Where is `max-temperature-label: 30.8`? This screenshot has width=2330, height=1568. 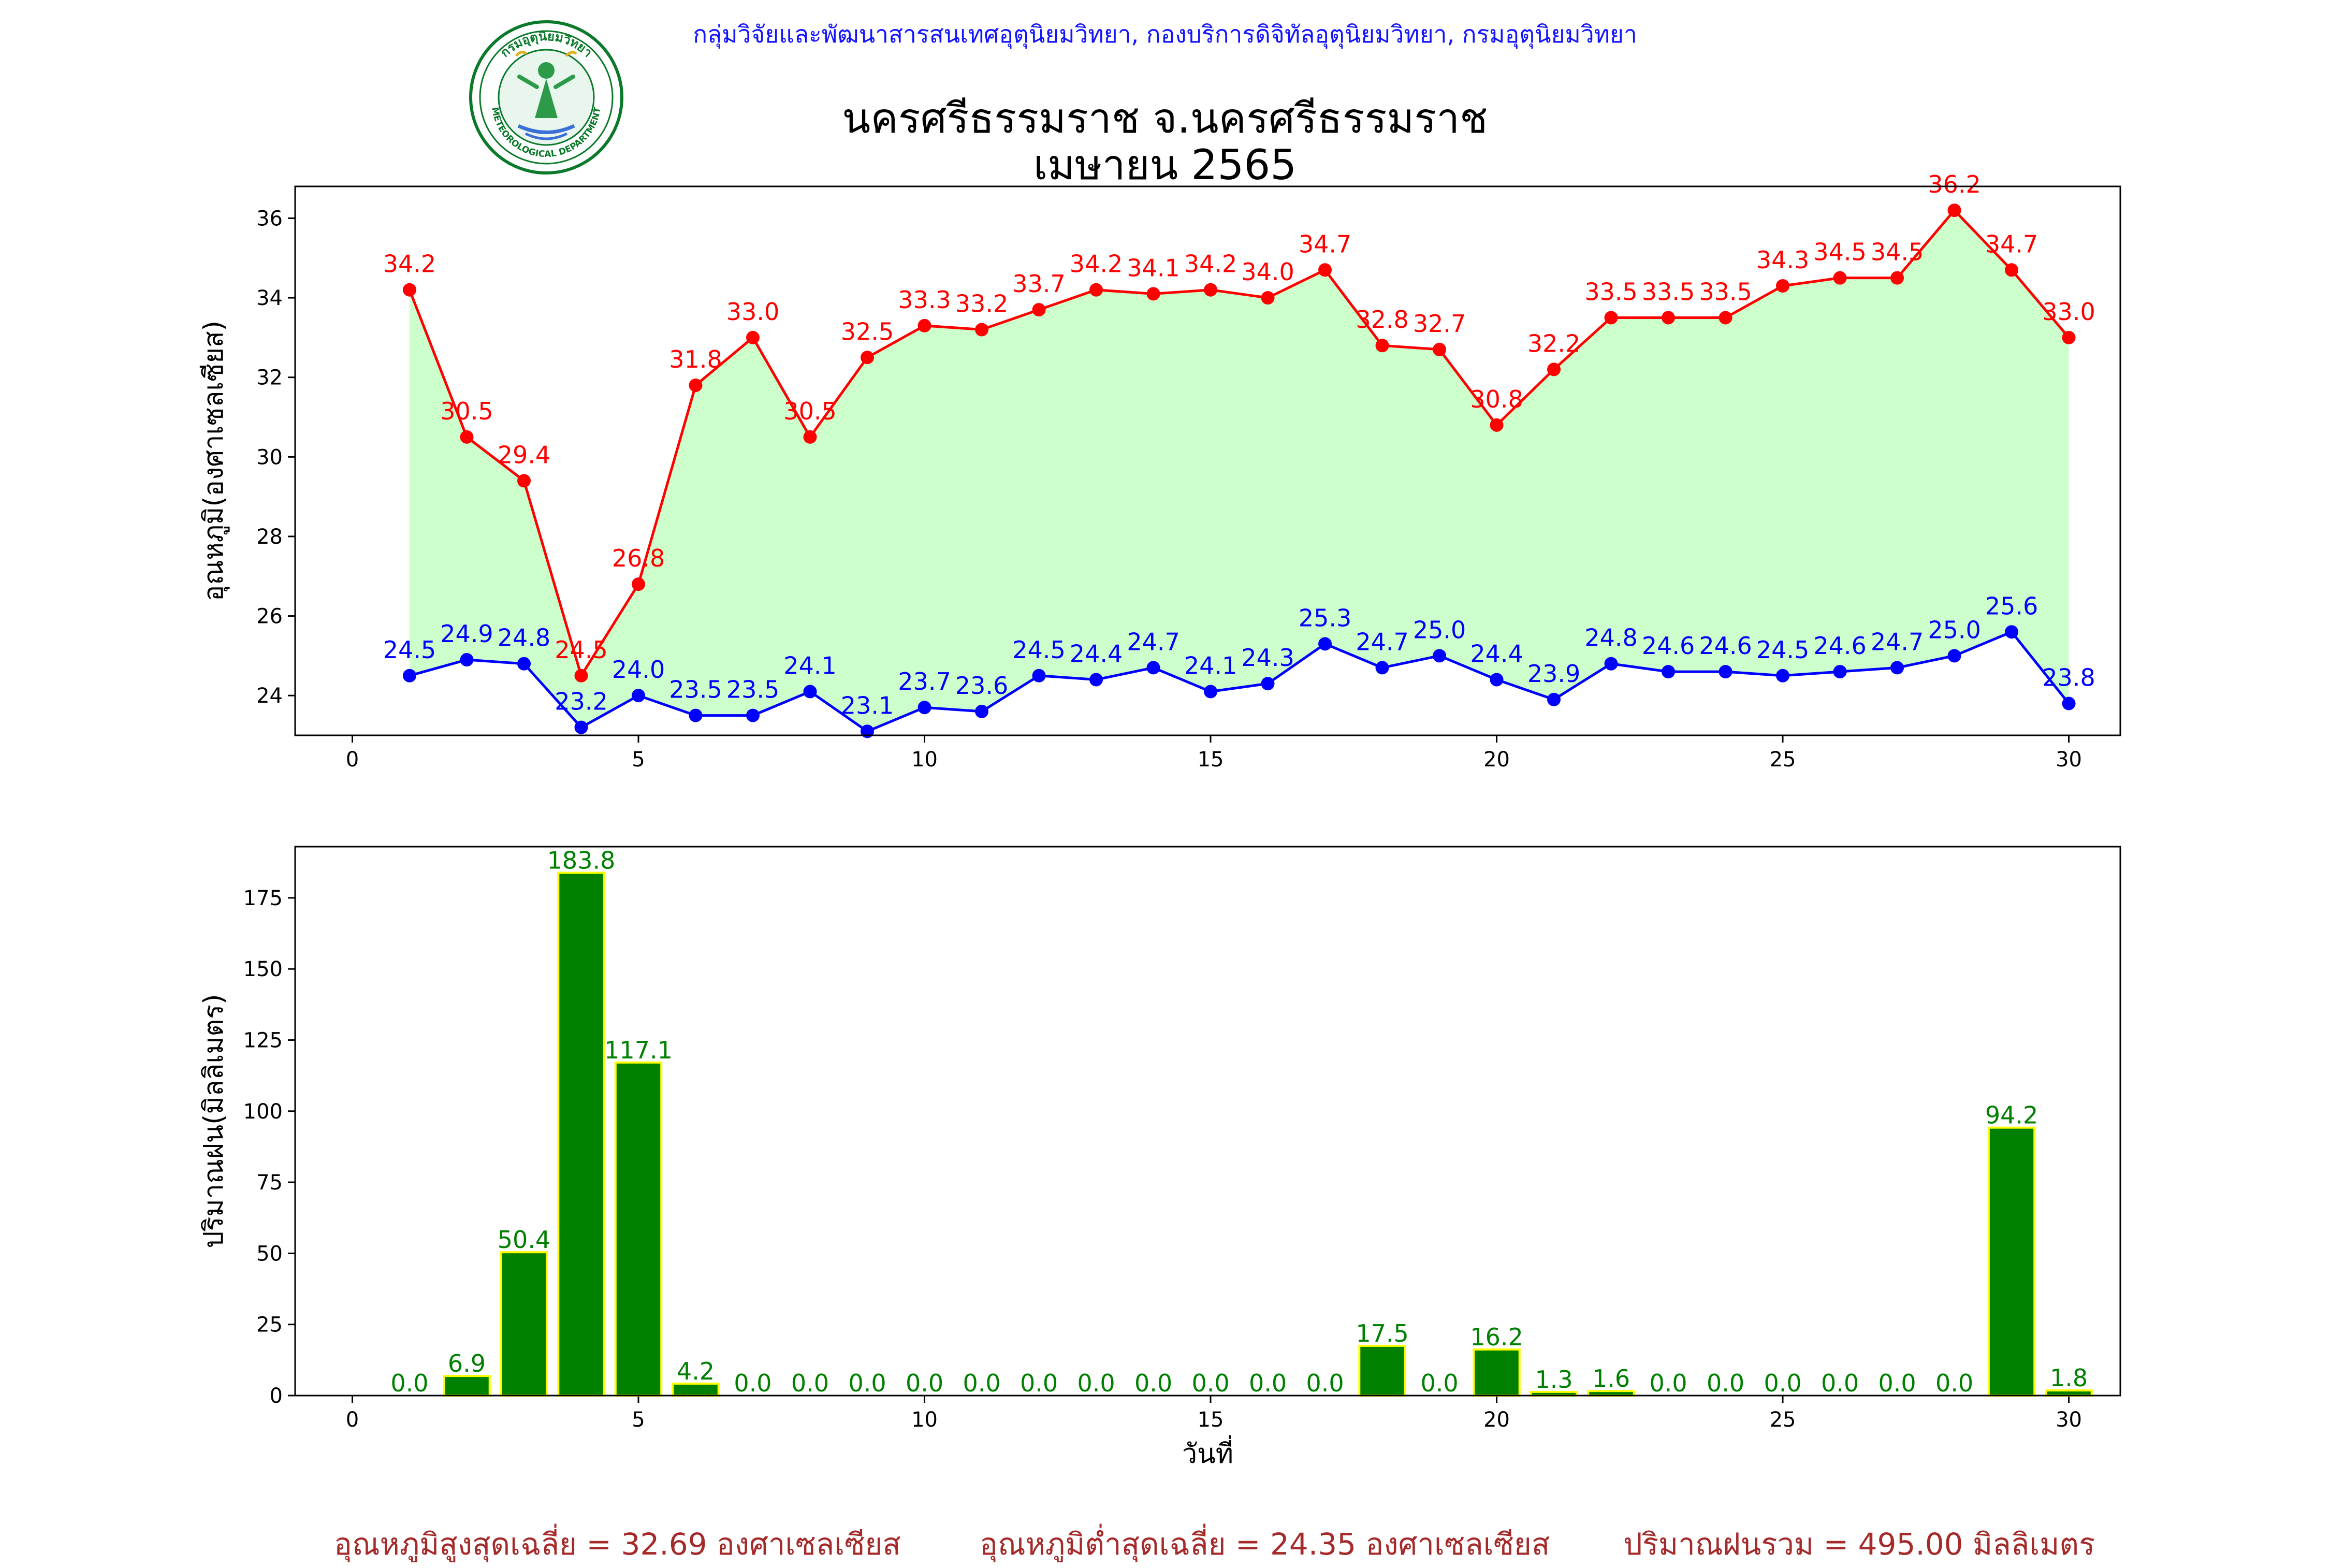
max-temperature-label: 30.8 is located at coordinates (1496, 399).